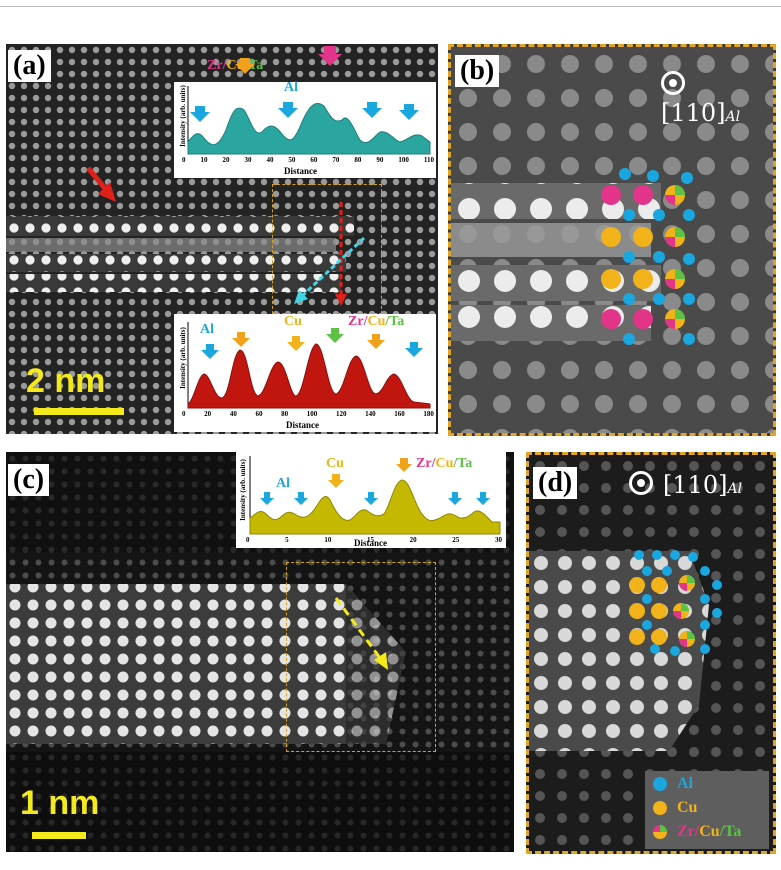  Describe the element at coordinates (555, 483) in the screenshot. I see `panel-d-label: (d)` at that location.